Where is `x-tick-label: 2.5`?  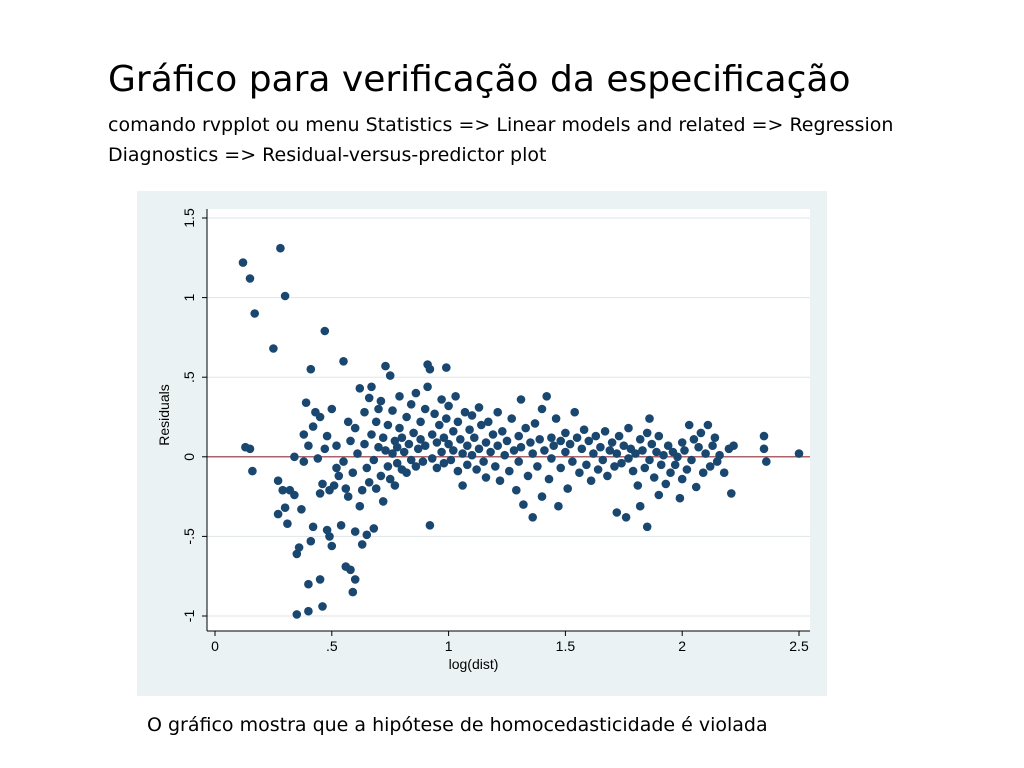
x-tick-label: 2.5 is located at coordinates (799, 646).